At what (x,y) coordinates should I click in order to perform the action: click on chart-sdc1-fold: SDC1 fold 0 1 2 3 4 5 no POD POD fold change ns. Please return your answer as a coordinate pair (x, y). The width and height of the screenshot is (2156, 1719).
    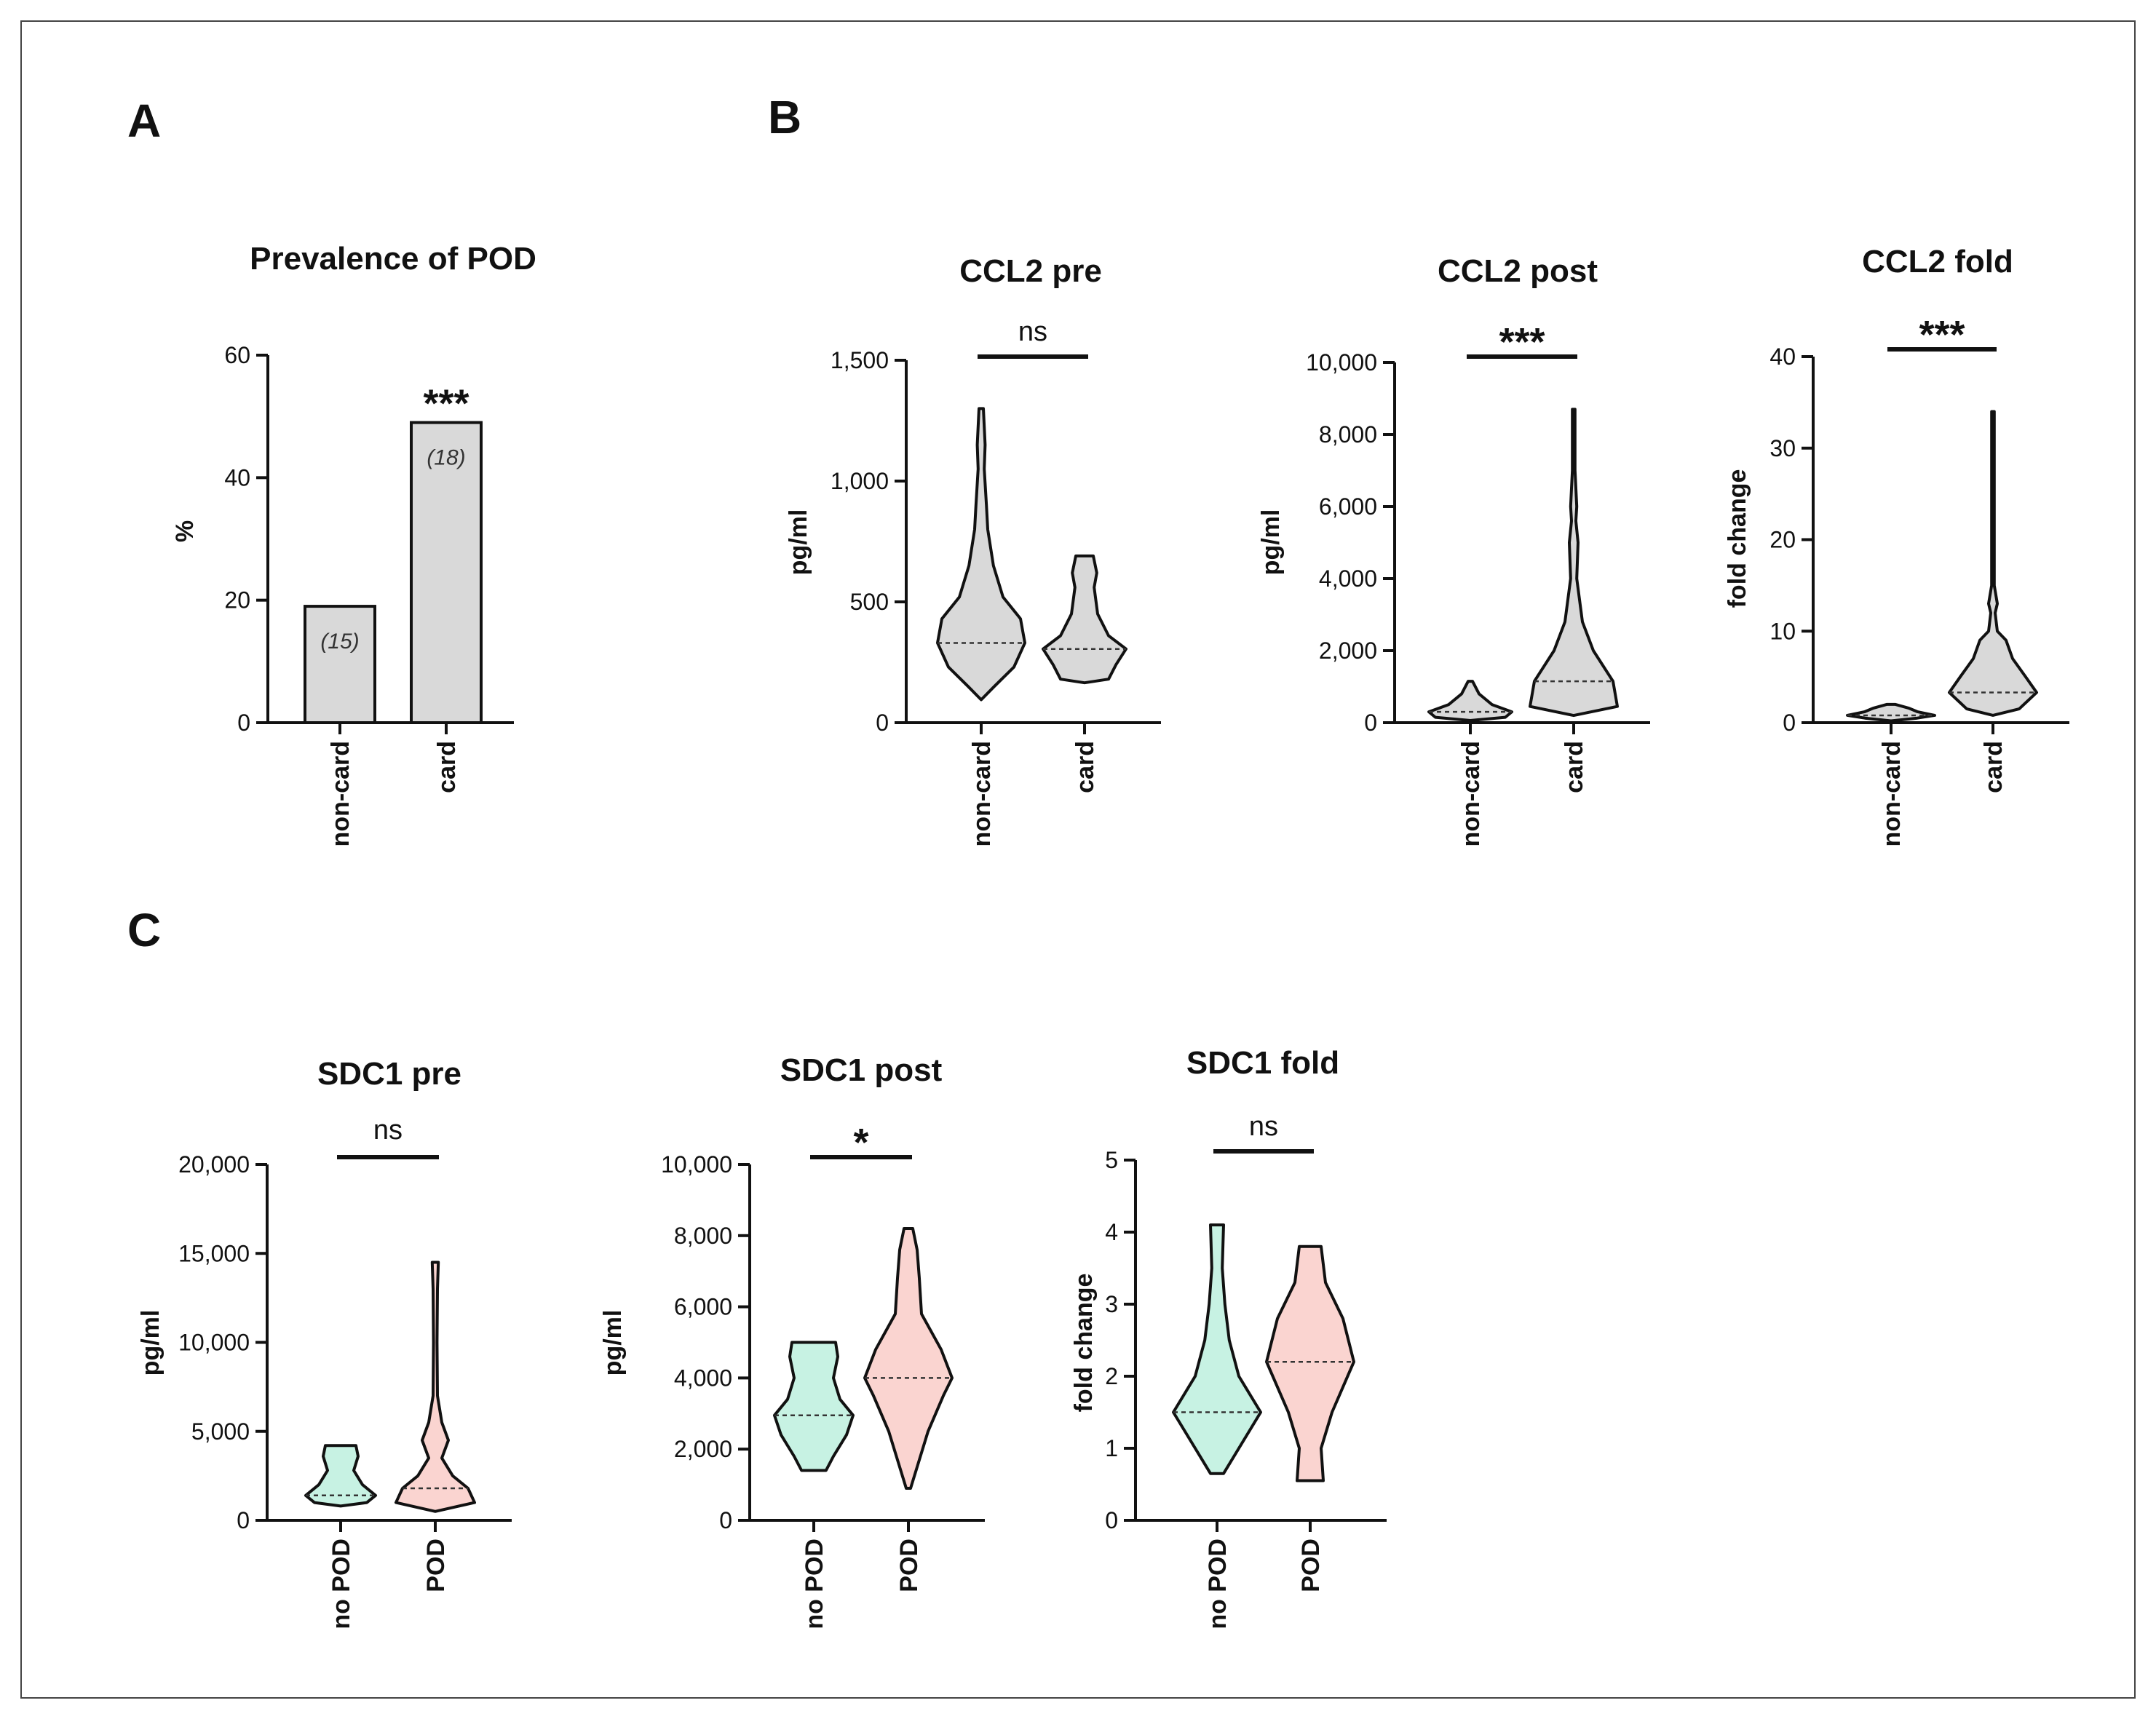
    Looking at the image, I should click on (1228, 1337).